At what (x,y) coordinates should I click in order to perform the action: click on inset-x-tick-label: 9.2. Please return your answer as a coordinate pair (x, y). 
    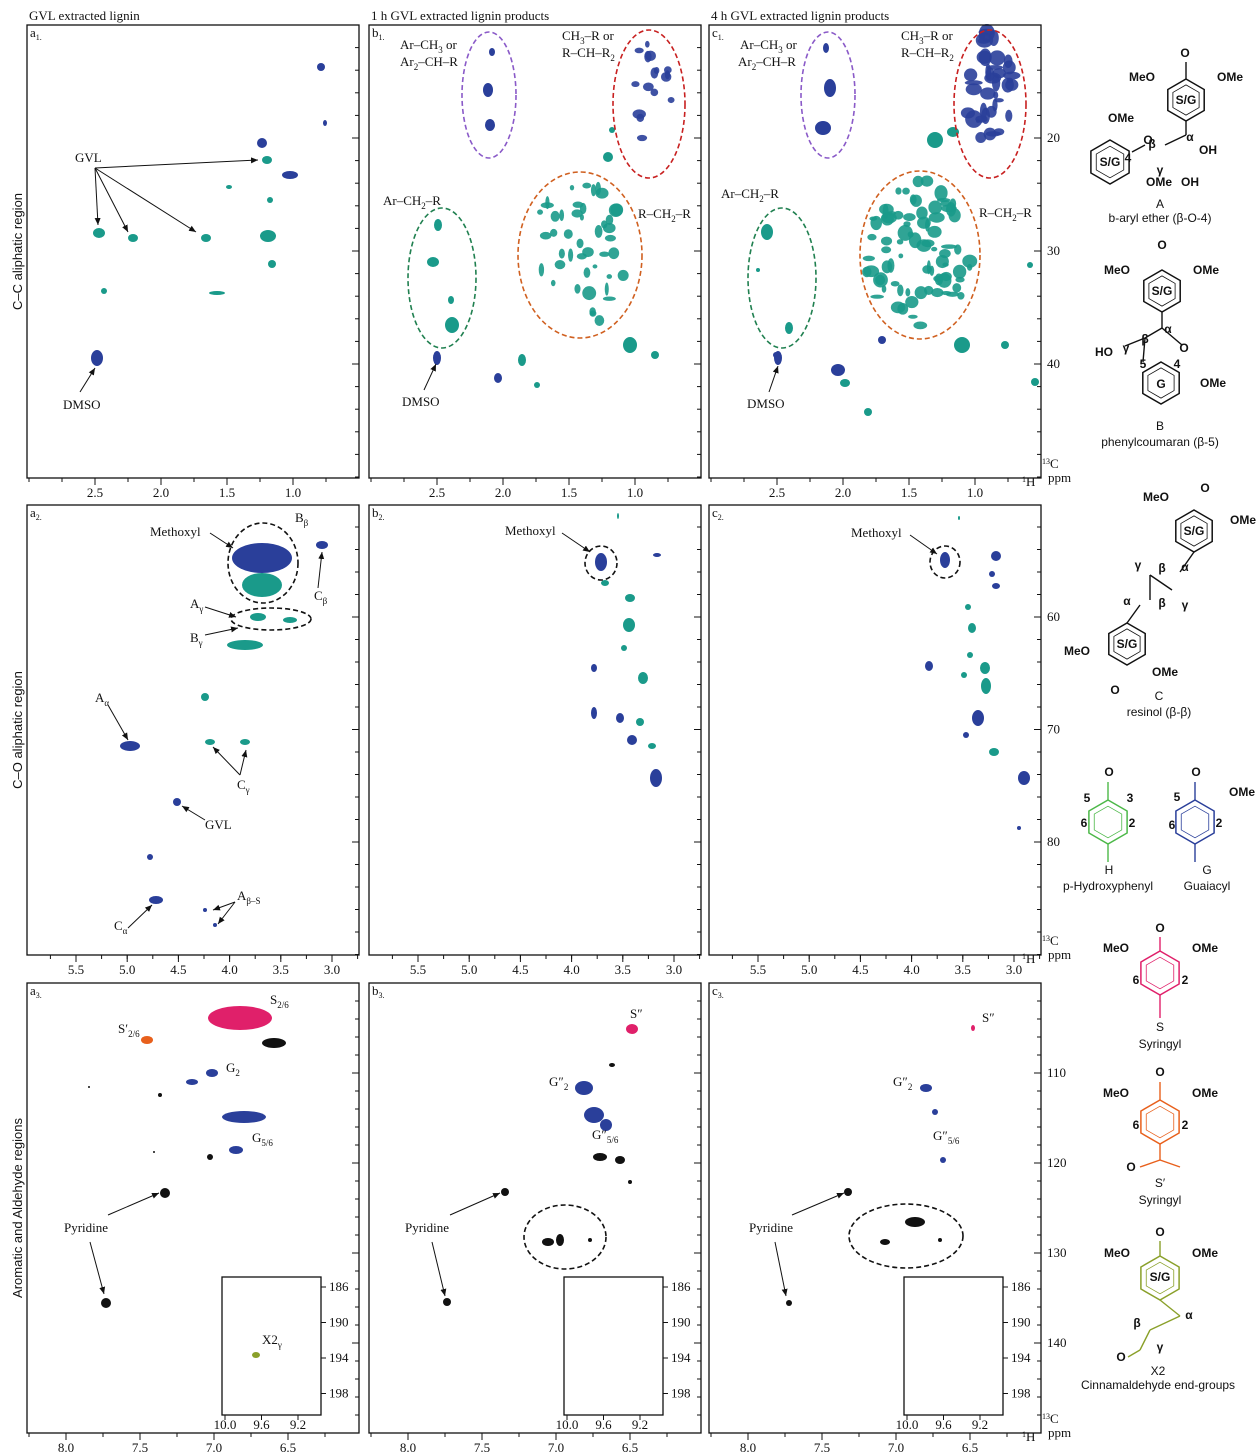
    Looking at the image, I should click on (640, 1424).